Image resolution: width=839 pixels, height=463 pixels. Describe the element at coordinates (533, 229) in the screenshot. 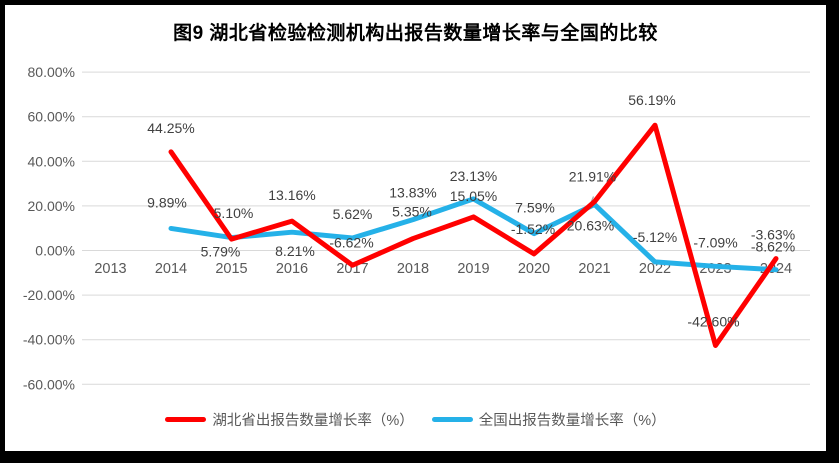

I see `data-label: -1.52%` at that location.